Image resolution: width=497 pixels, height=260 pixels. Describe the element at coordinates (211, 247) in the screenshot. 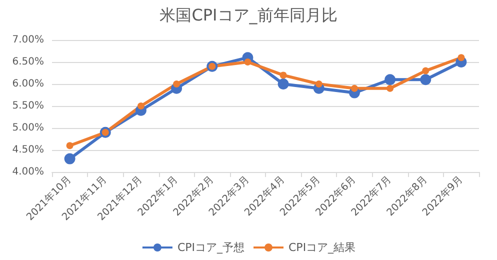

I see `legend-label: CPIコア_予想` at that location.